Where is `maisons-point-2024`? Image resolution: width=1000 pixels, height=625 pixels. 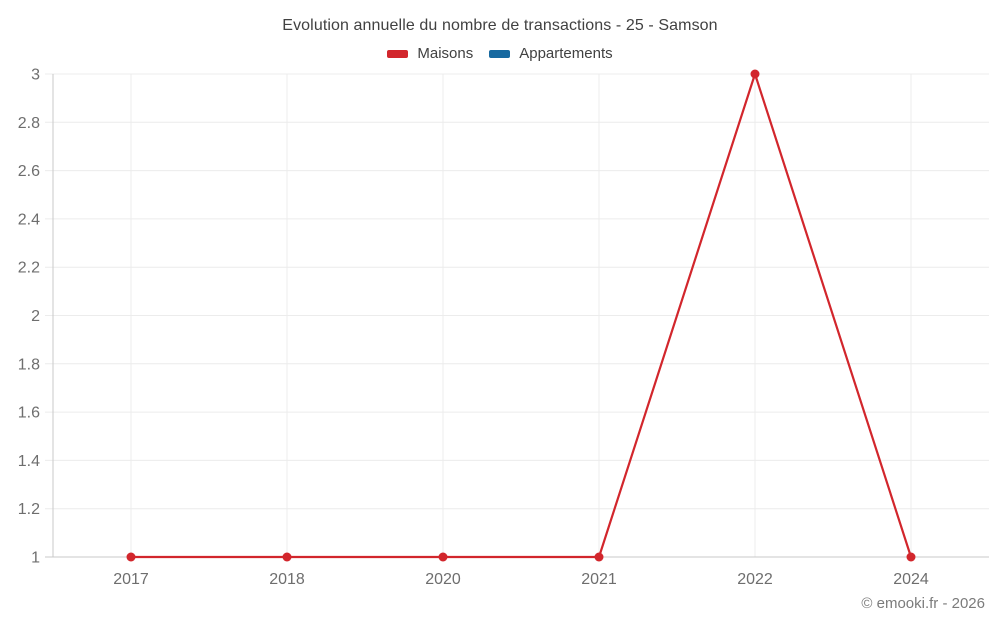 maisons-point-2024 is located at coordinates (911, 557).